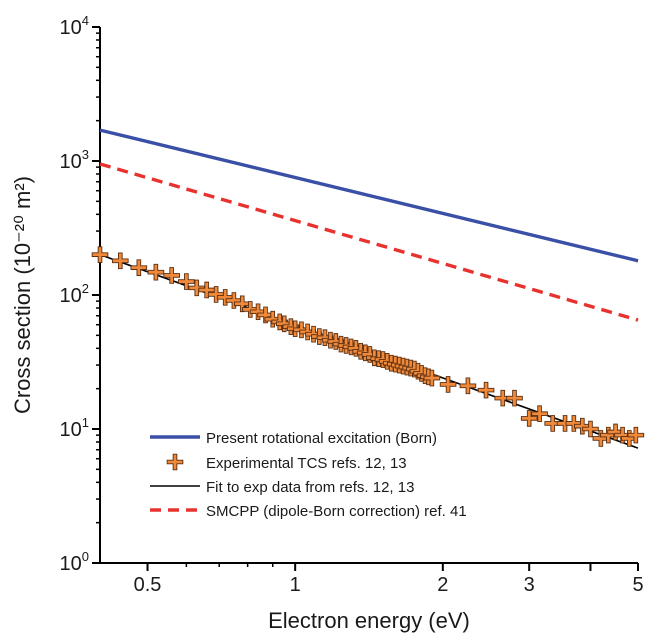 This screenshot has width=645, height=641. Describe the element at coordinates (85, 154) in the screenshot. I see `y-tick-exponent: 3` at that location.